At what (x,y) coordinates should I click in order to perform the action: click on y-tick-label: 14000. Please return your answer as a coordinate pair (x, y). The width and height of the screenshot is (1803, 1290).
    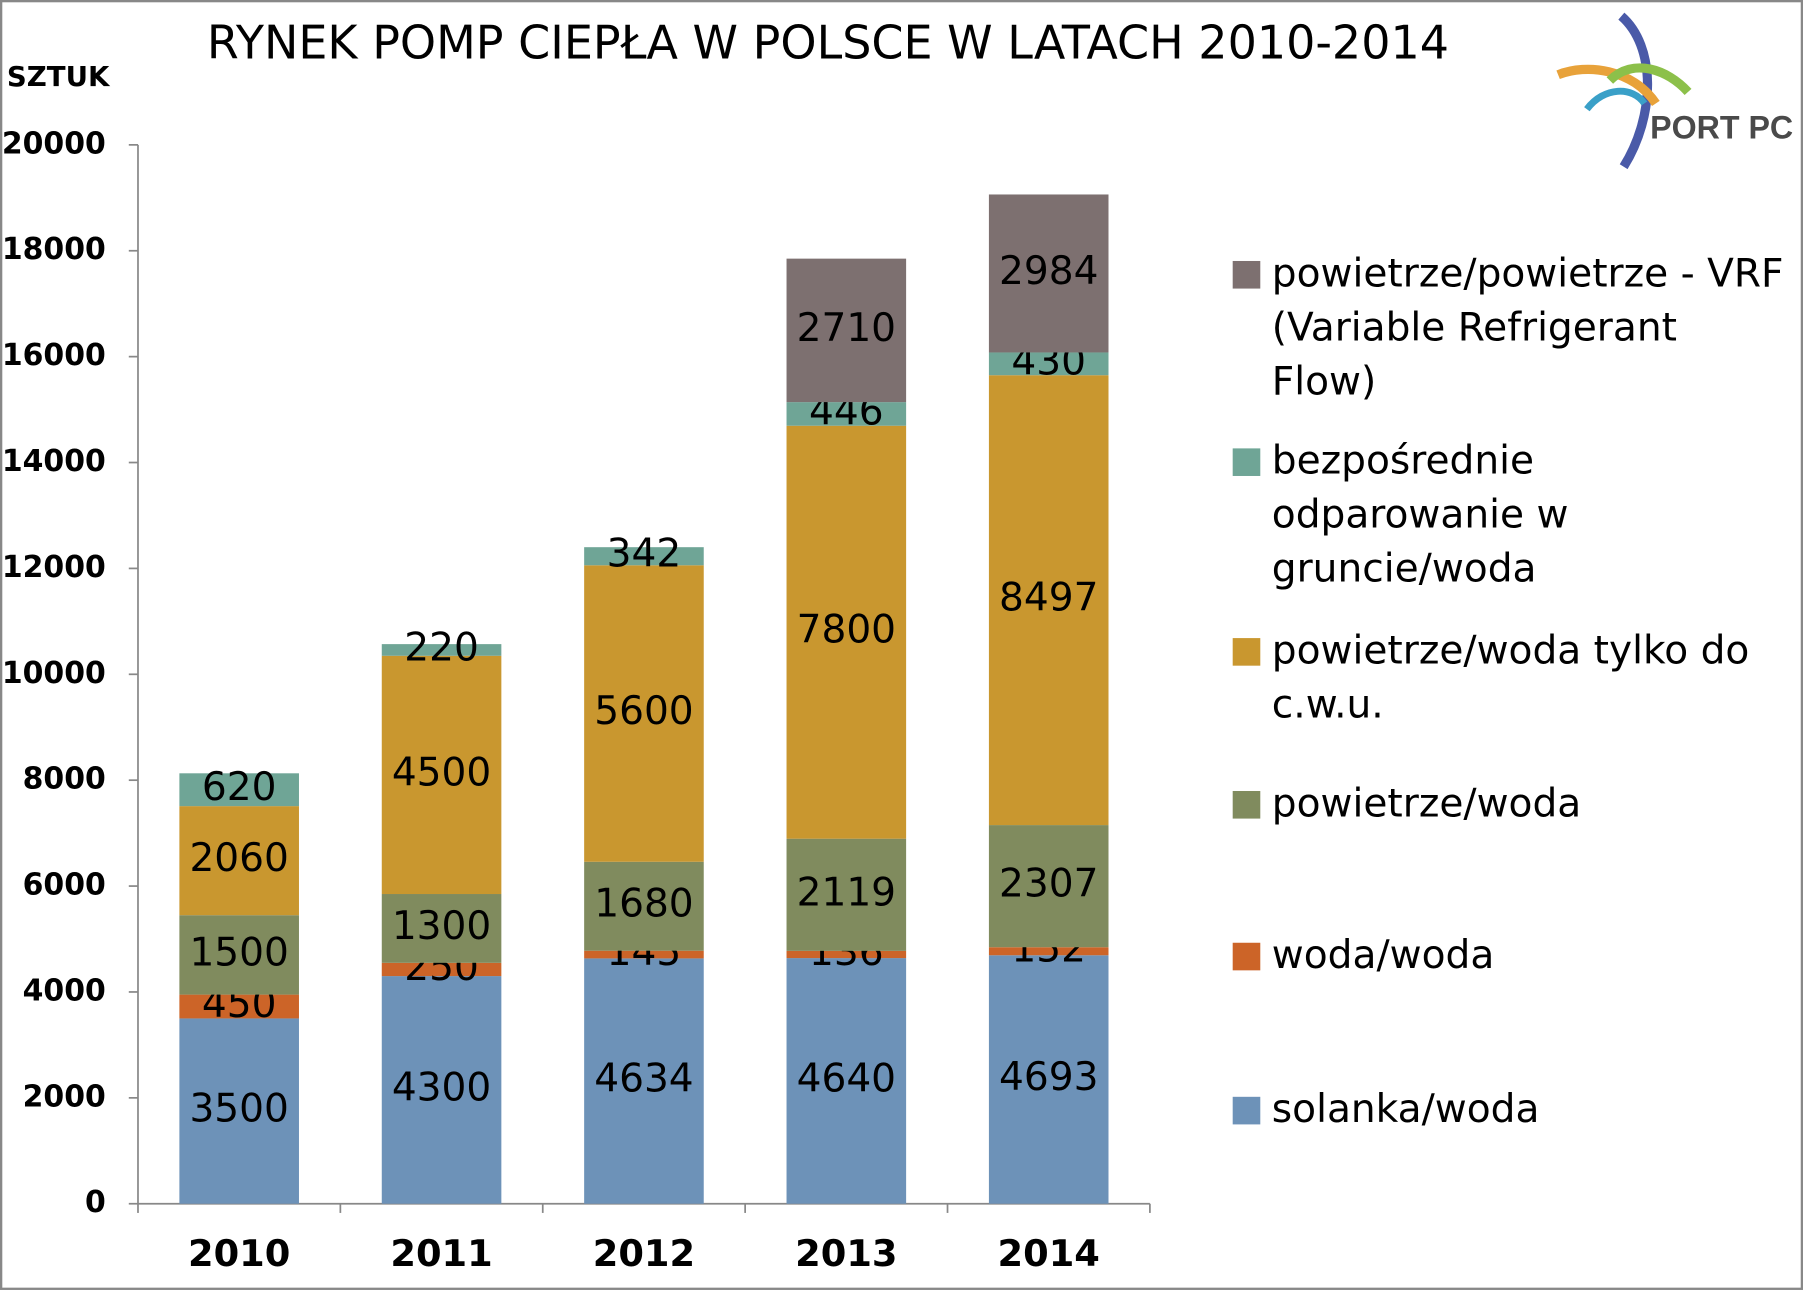
    Looking at the image, I should click on (54, 461).